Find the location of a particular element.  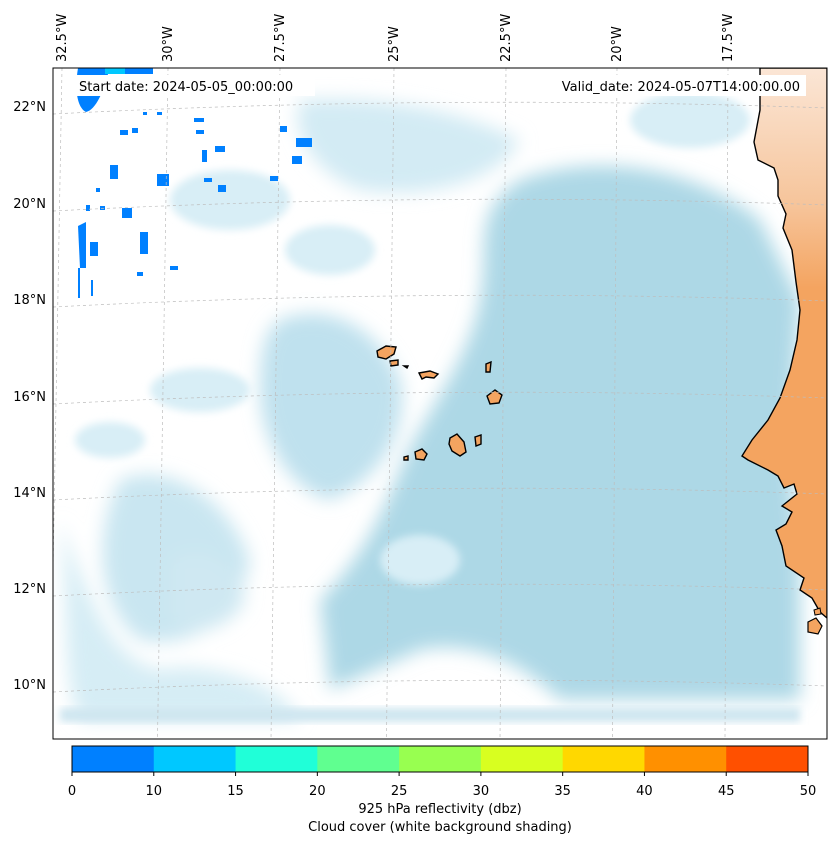

latitude-label: 16°N is located at coordinates (29, 397).